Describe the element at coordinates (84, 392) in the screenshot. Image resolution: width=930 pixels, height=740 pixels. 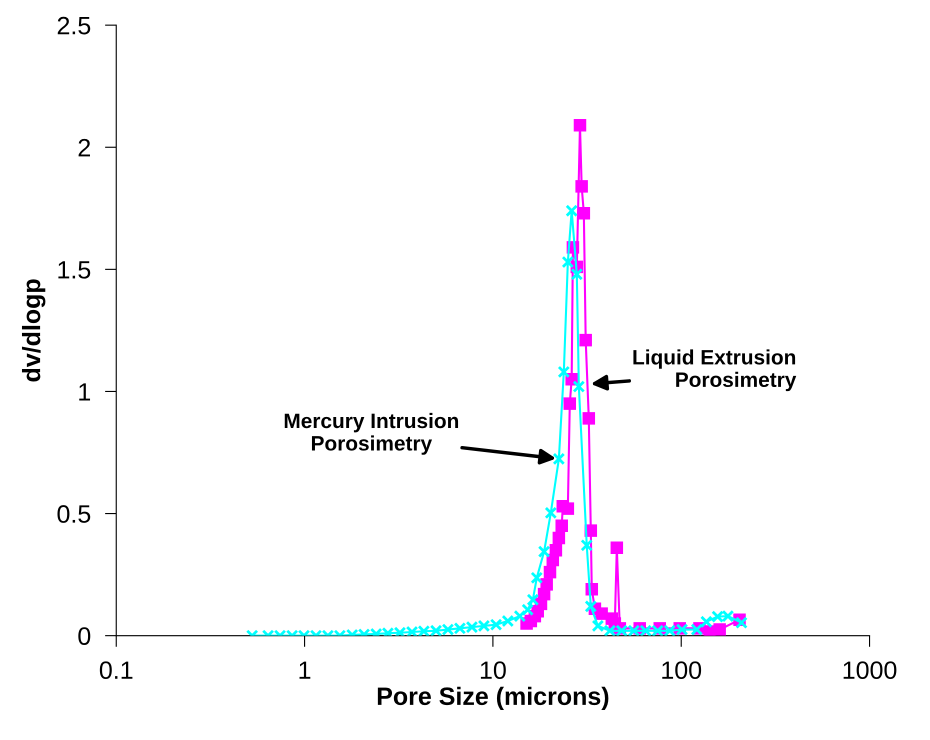
I see `y-tick-label: 1` at that location.